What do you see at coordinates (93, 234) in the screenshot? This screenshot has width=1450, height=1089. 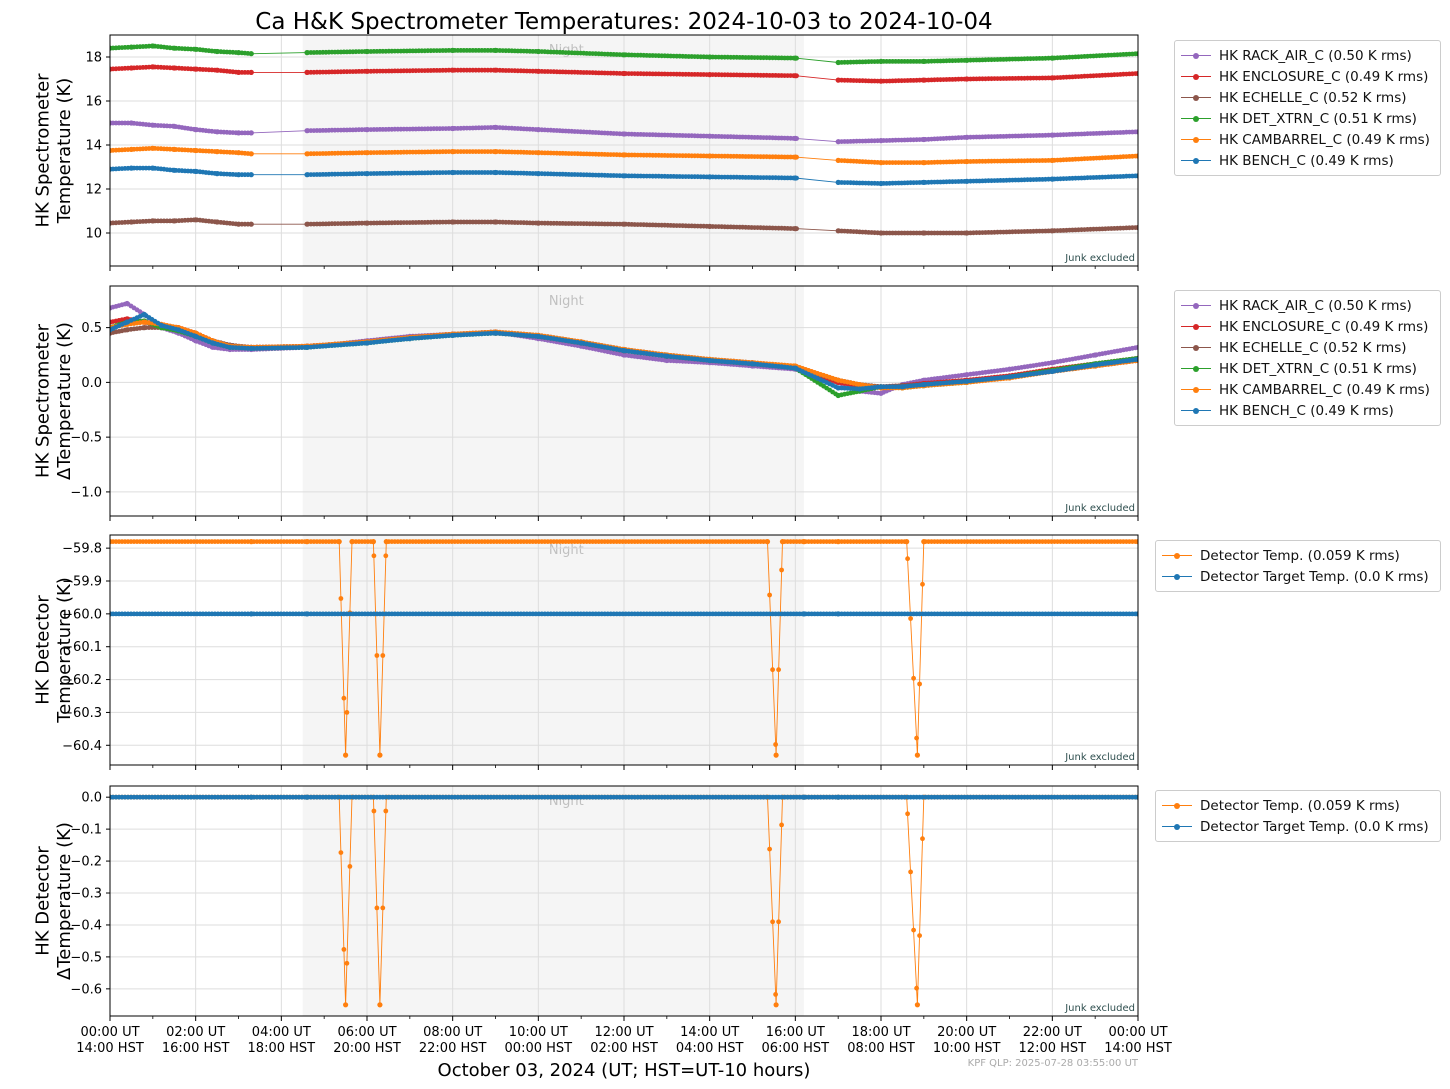 I see `y-tick-label: 10` at bounding box center [93, 234].